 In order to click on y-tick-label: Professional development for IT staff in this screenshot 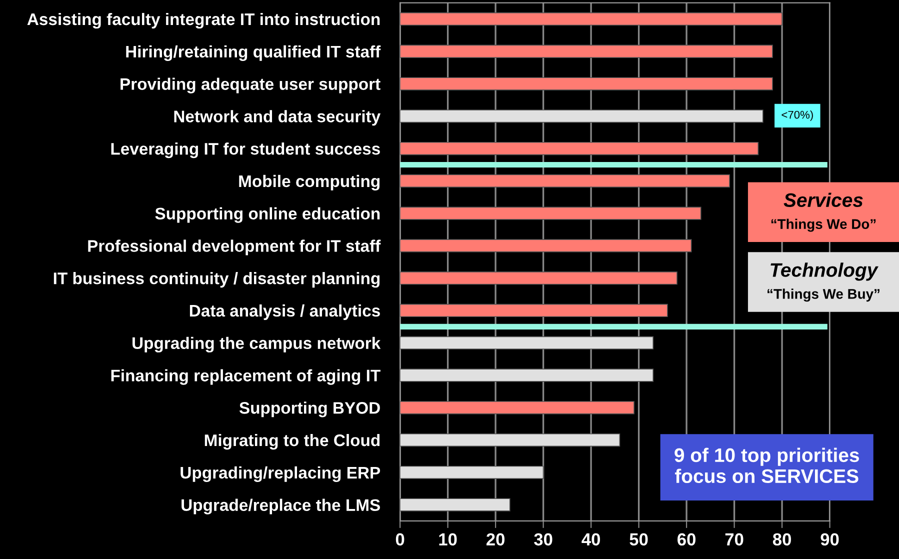, I will do `click(234, 248)`.